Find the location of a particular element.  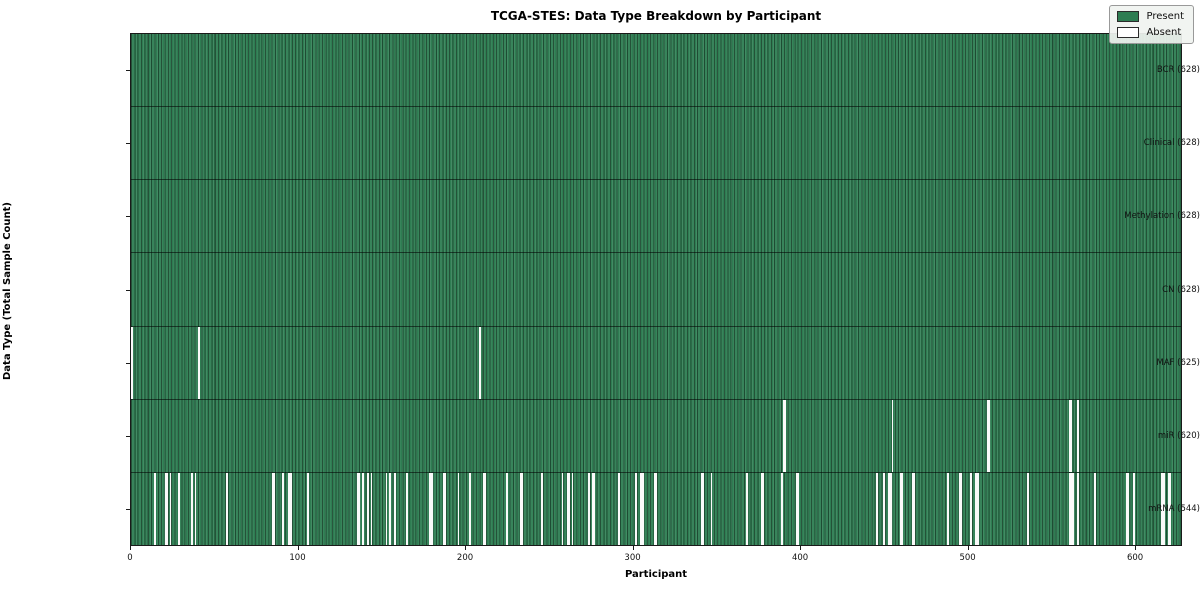

x-tick-label: 300 is located at coordinates (632, 558).